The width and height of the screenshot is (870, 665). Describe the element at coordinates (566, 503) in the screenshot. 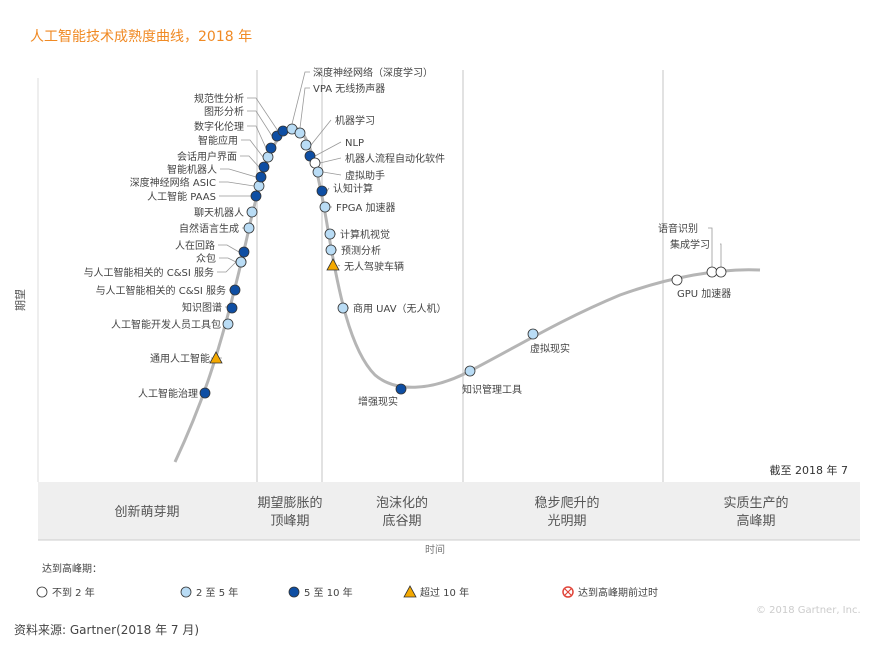

I see `phase-label-line: 稳步爬升的` at that location.